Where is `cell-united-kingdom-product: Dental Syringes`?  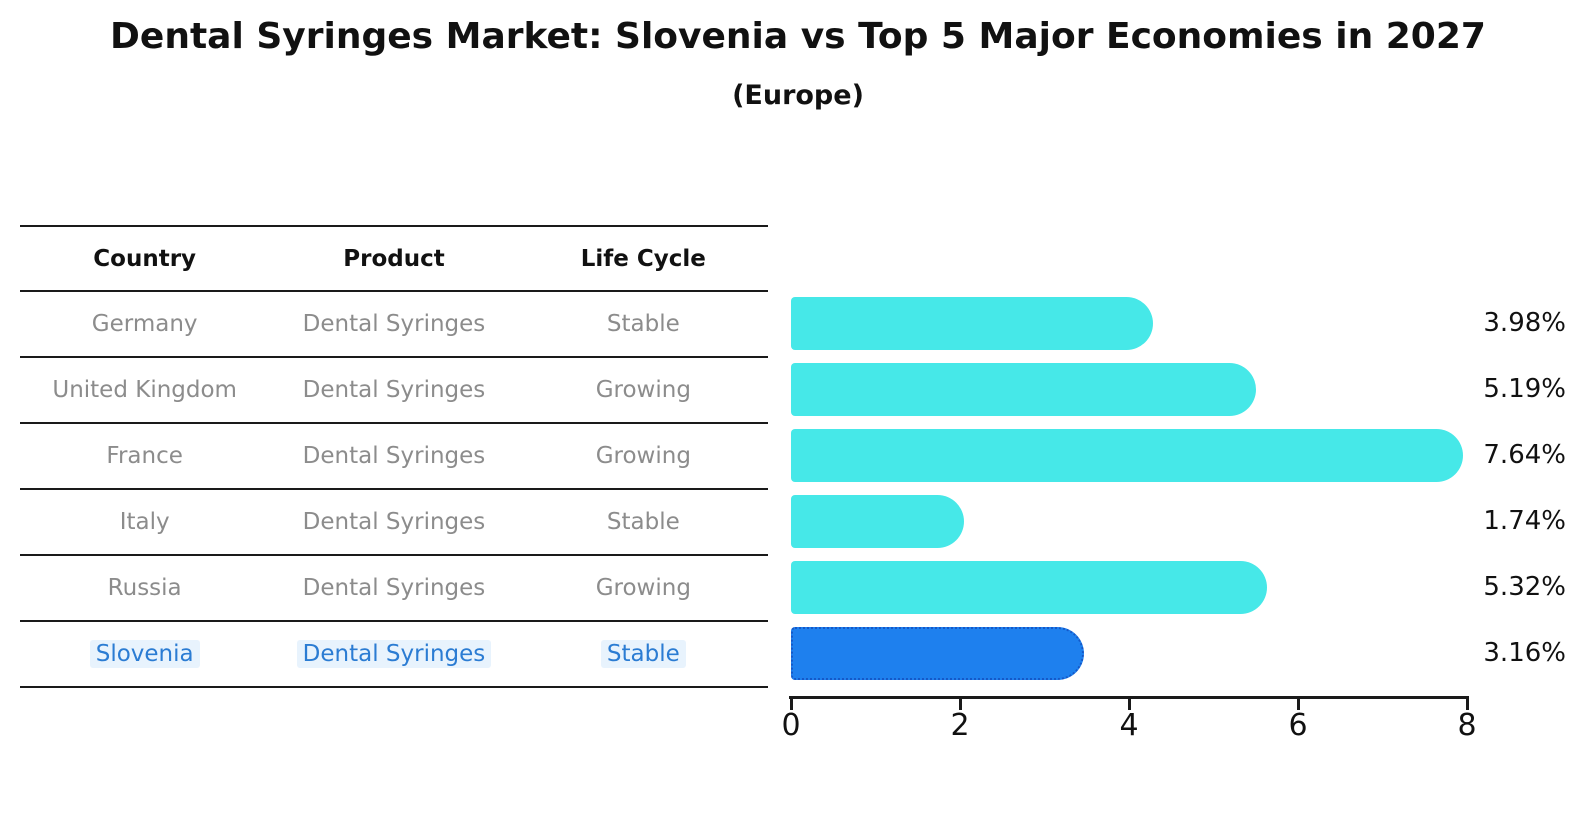 cell-united-kingdom-product: Dental Syringes is located at coordinates (393, 390).